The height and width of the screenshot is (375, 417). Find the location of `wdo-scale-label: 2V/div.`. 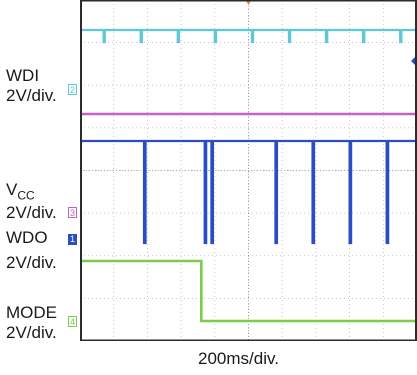

wdo-scale-label: 2V/div. is located at coordinates (31, 262).